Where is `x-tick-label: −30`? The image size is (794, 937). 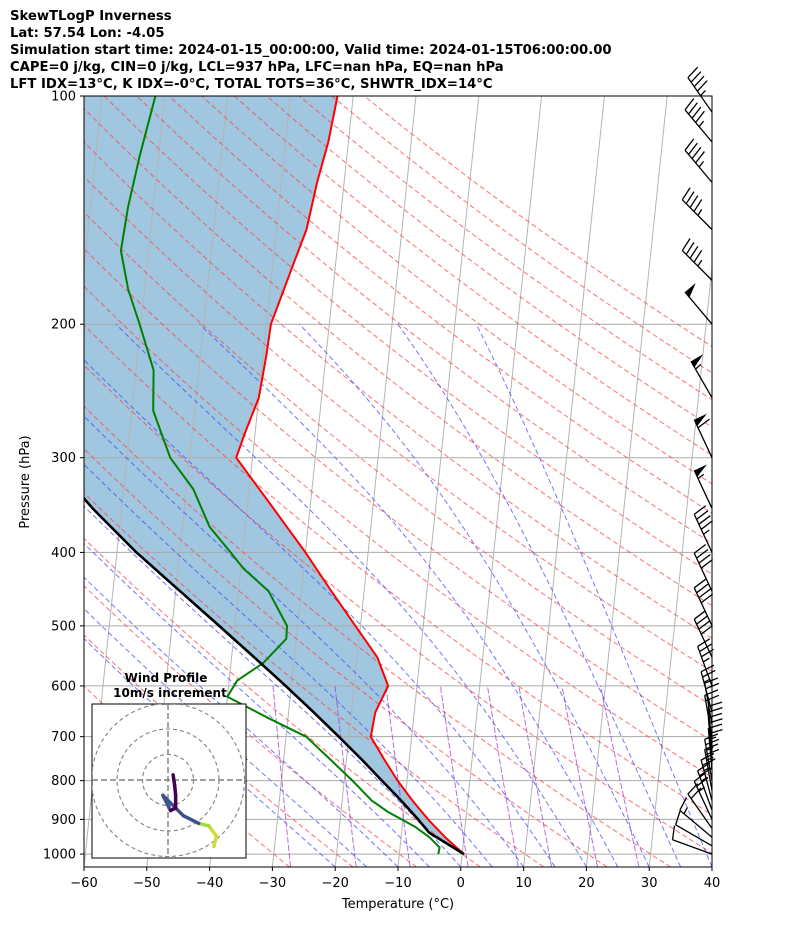
x-tick-label: −30 is located at coordinates (272, 883).